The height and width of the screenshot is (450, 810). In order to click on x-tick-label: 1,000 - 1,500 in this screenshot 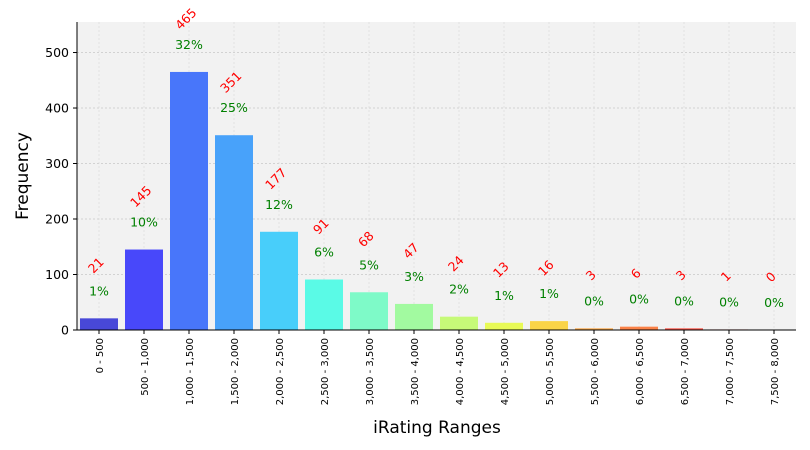, I will do `click(190, 371)`.